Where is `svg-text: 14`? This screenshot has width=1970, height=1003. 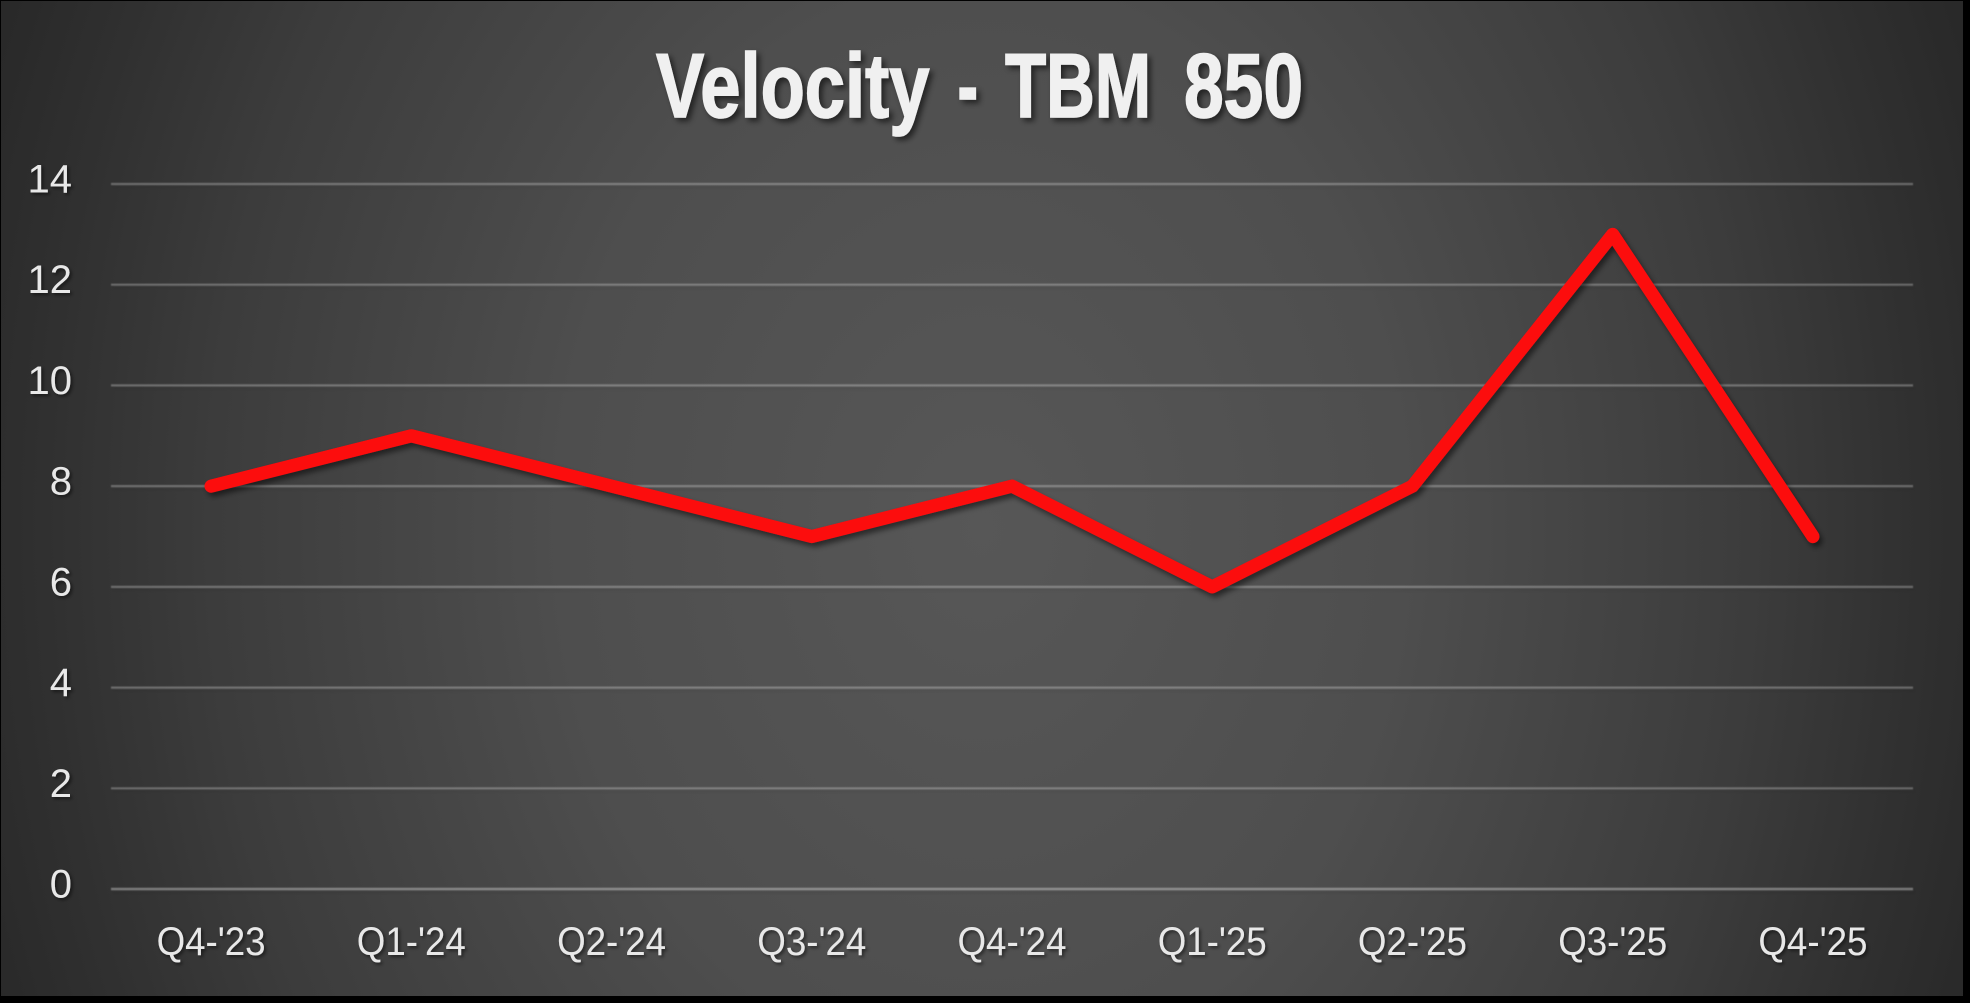 svg-text: 14 is located at coordinates (50, 180).